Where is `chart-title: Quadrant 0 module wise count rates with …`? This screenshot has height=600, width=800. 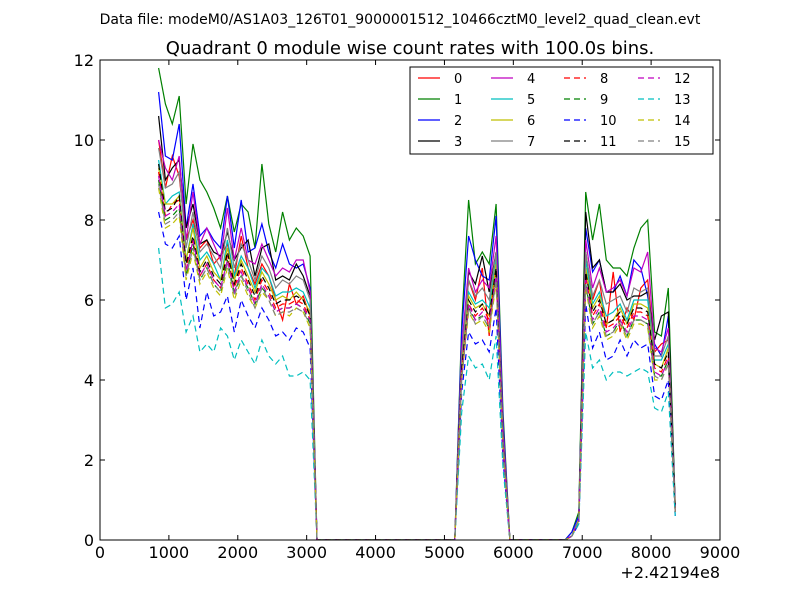
chart-title: Quadrant 0 module wise count rates with … is located at coordinates (410, 48).